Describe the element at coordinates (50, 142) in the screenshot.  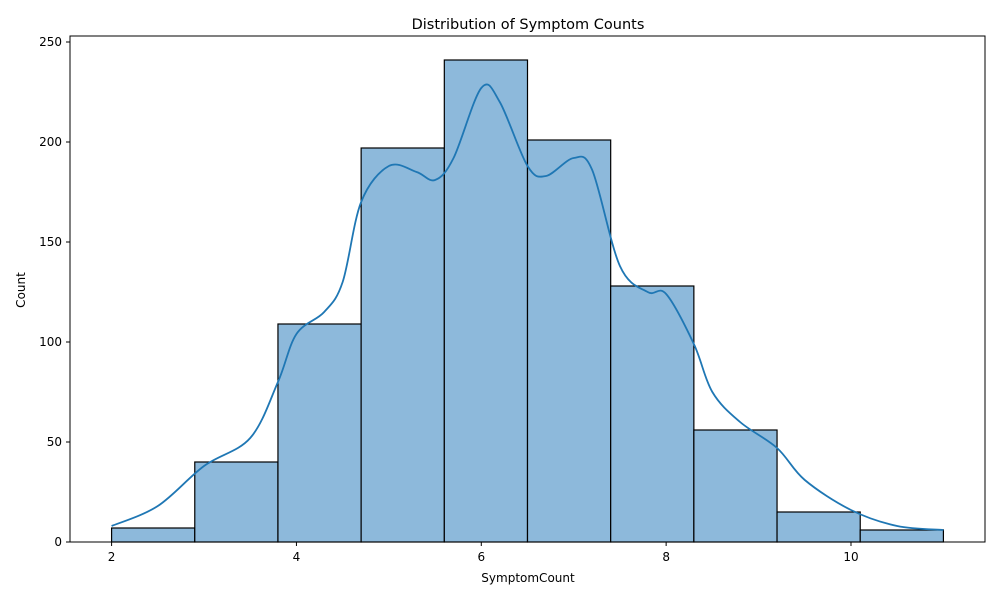
I see `y-tick-label: 200` at that location.